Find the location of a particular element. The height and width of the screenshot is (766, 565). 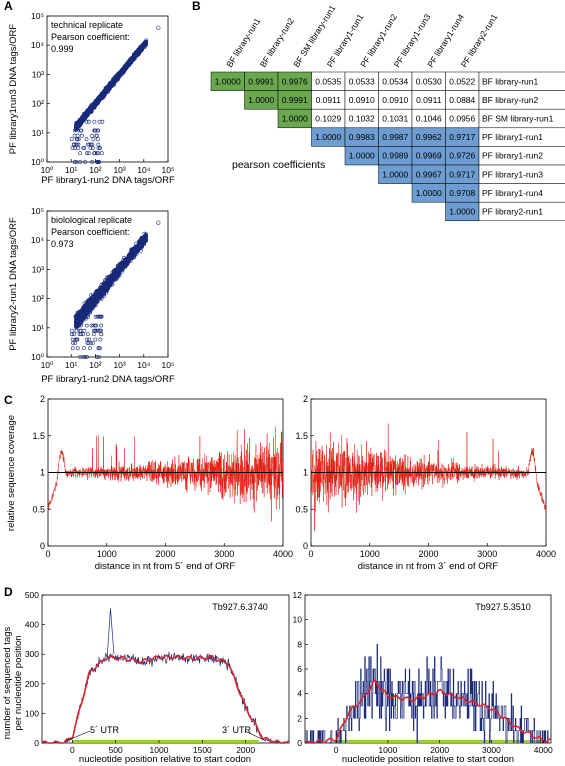

table-value: 0.9969 is located at coordinates (429, 156).